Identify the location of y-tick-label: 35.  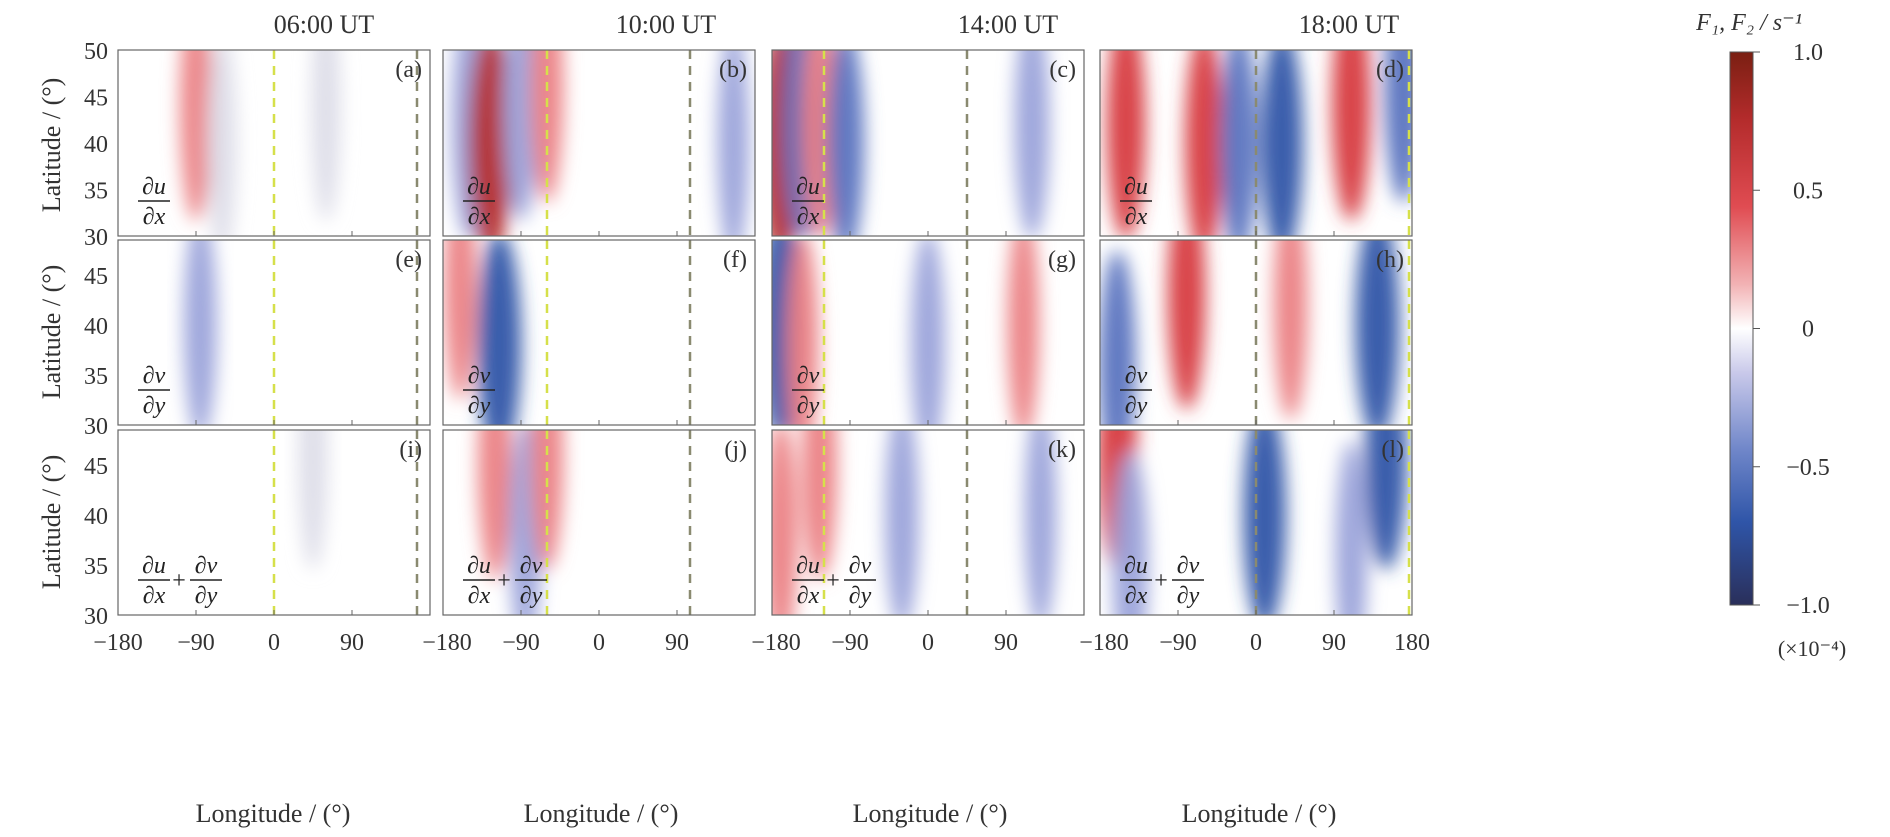
(96, 567).